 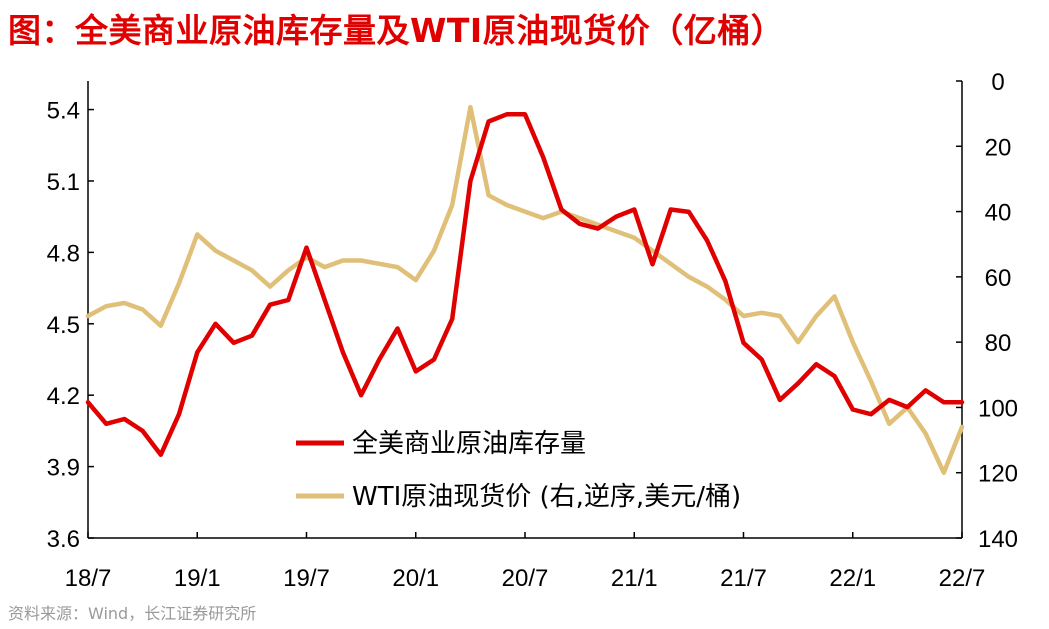 I want to click on legend-label-wti: WTI原油现货价 (右,逆序,美元/桶), so click(x=546, y=497).